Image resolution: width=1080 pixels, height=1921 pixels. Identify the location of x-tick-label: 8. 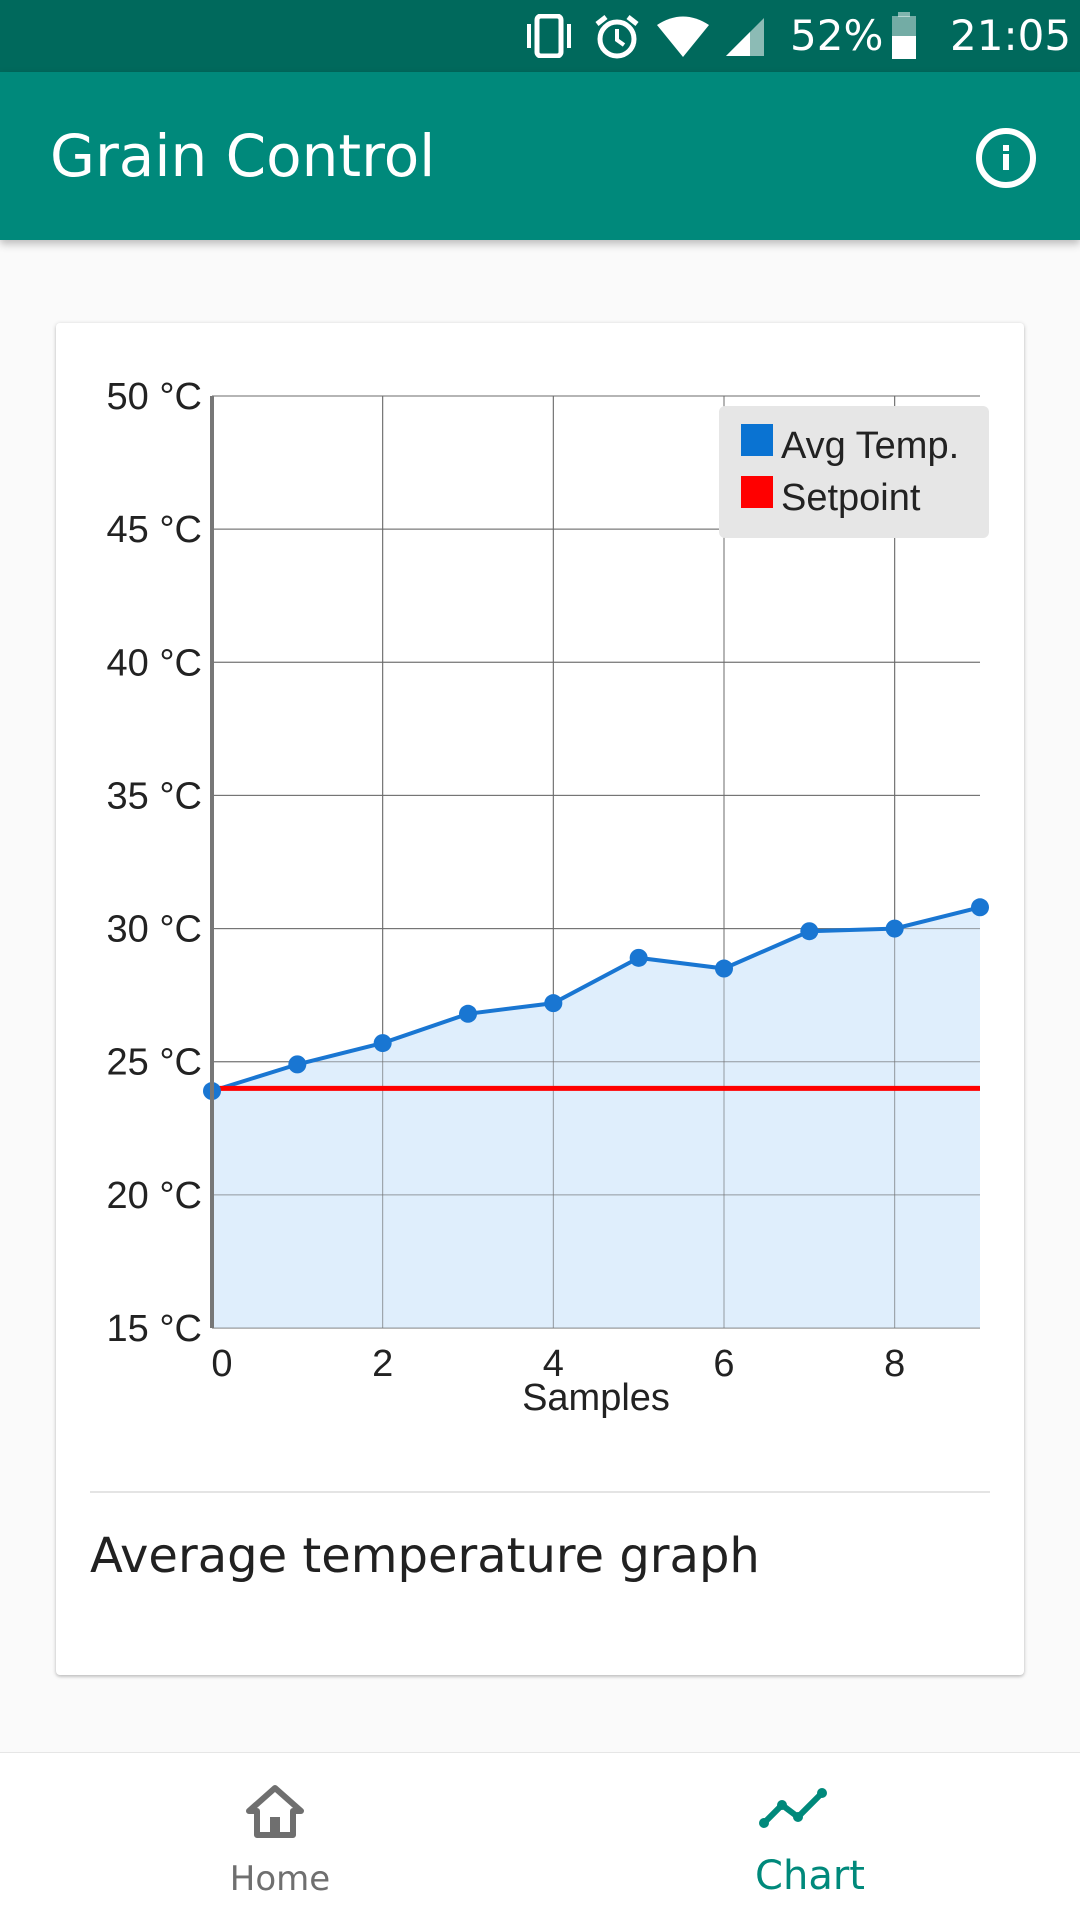
(894, 1364).